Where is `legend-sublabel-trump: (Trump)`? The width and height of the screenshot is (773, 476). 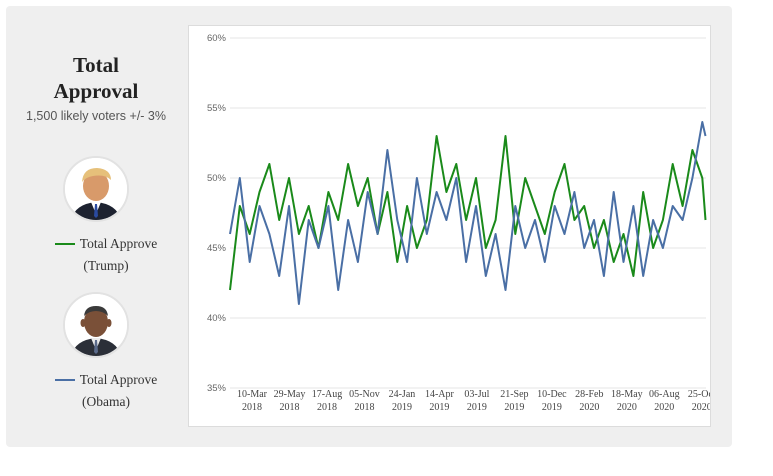
legend-sublabel-trump: (Trump) is located at coordinates (106, 265).